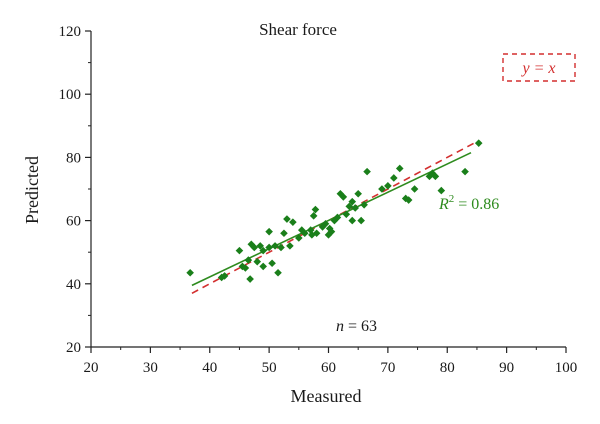 This screenshot has width=600, height=424. What do you see at coordinates (443, 204) in the screenshot?
I see `r-squared-symbol: R` at bounding box center [443, 204].